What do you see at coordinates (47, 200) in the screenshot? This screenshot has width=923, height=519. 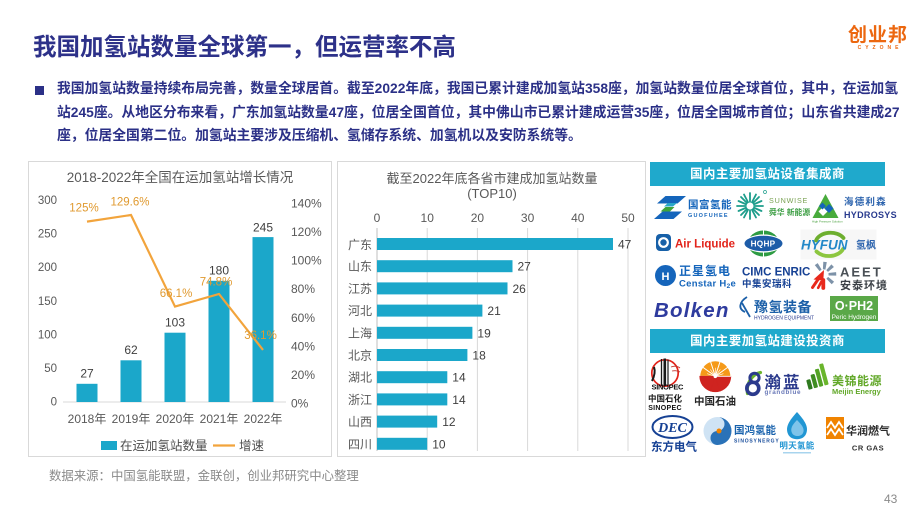 I see `svg-text: 300` at bounding box center [47, 200].